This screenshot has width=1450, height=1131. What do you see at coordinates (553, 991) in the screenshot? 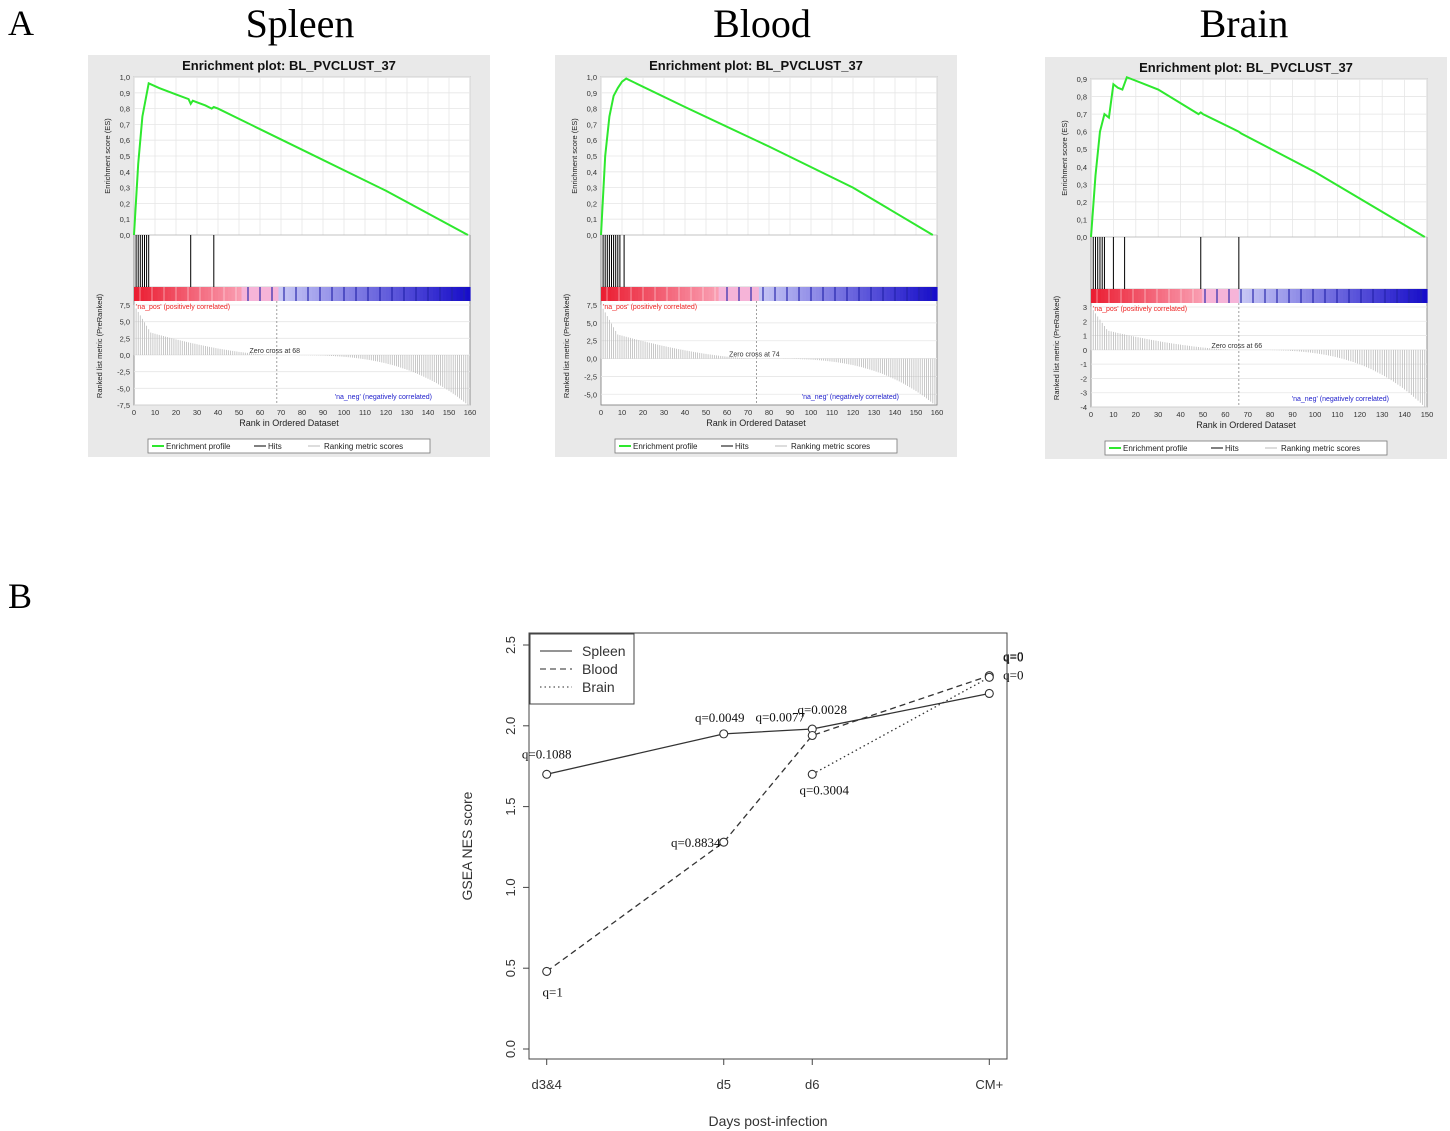
I see `q-value-label: q=1` at bounding box center [553, 991].